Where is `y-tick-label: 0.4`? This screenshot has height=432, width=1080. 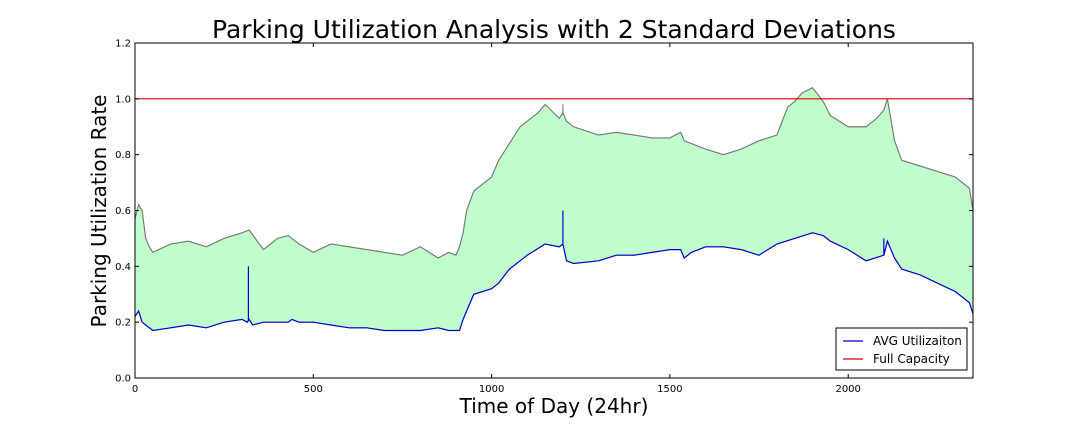 y-tick-label: 0.4 is located at coordinates (123, 267).